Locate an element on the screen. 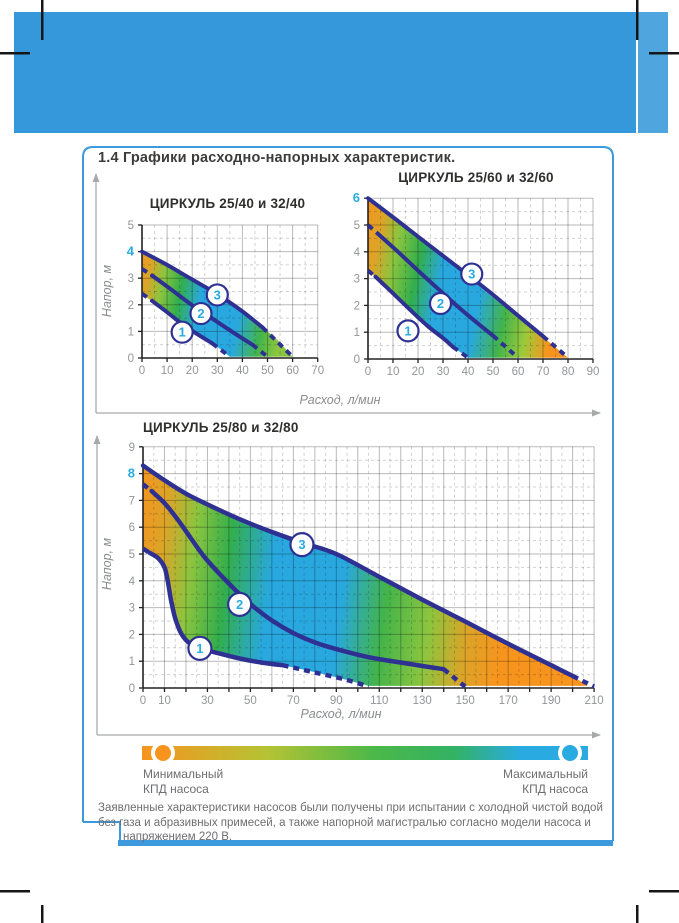 This screenshot has height=923, width=679. y-tick-label-highlight: 6 is located at coordinates (356, 197).